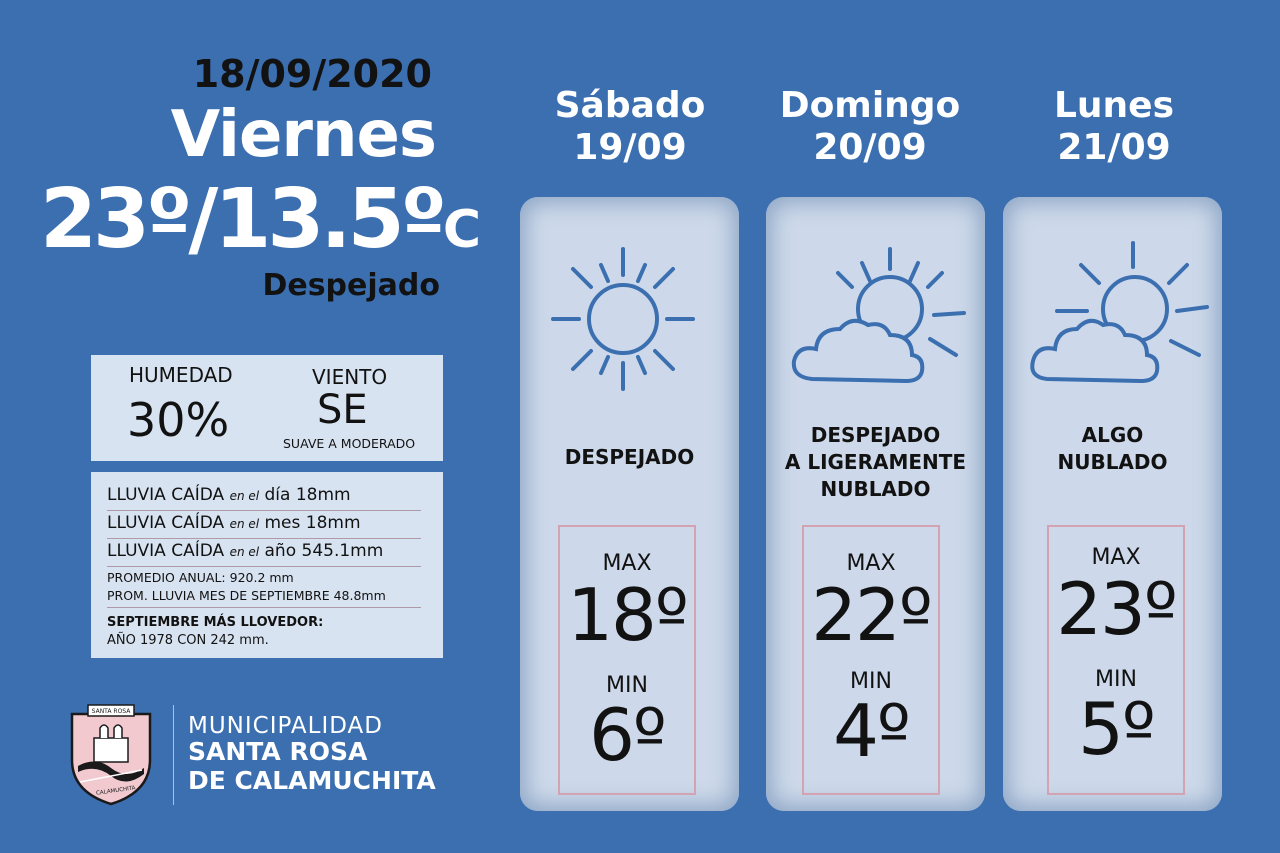 This screenshot has width=1280, height=853. What do you see at coordinates (630, 147) in the screenshot?
I see `forecast-date: 19/09` at bounding box center [630, 147].